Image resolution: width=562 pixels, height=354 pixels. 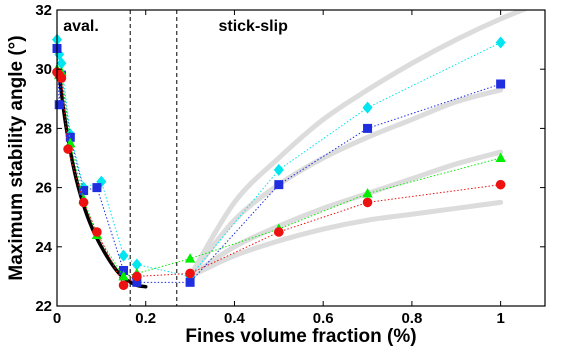 What do you see at coordinates (43, 188) in the screenshot?
I see `y-tick-label: 26` at bounding box center [43, 188].